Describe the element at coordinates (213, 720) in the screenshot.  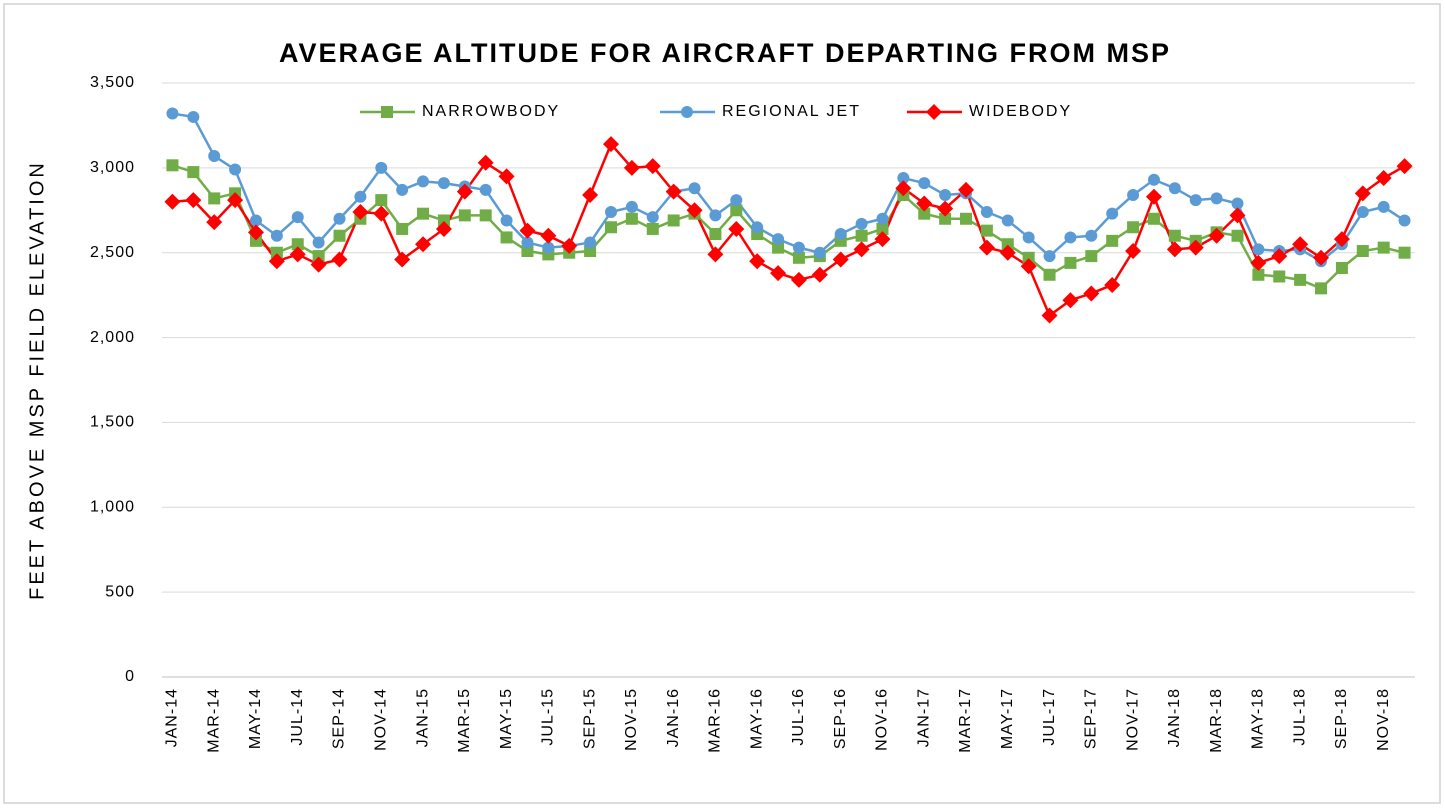
I see `x-tick-label: MAR-14` at that location.